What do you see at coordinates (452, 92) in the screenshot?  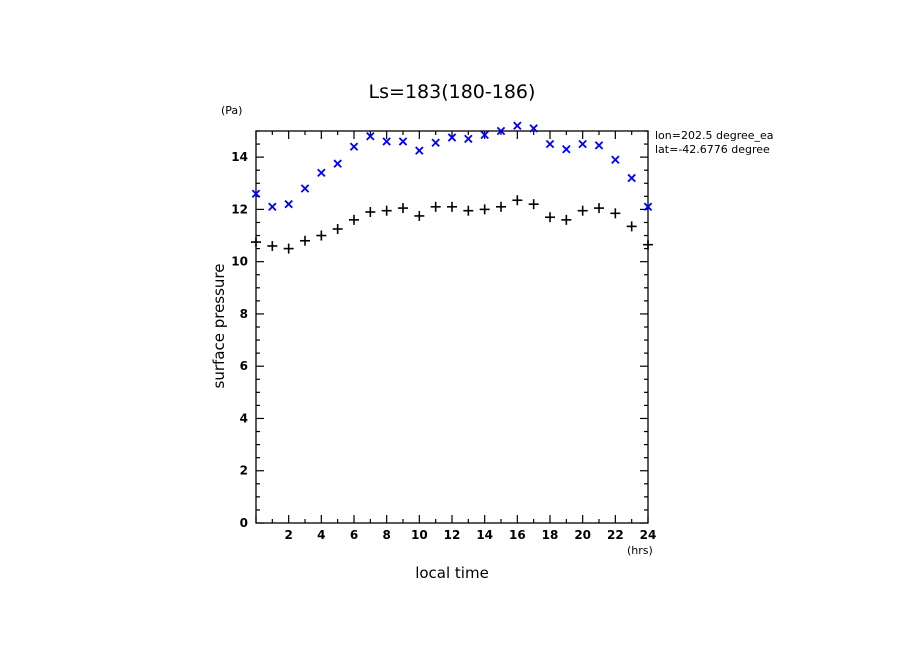 I see `chart-title: Ls=183(180-186)` at bounding box center [452, 92].